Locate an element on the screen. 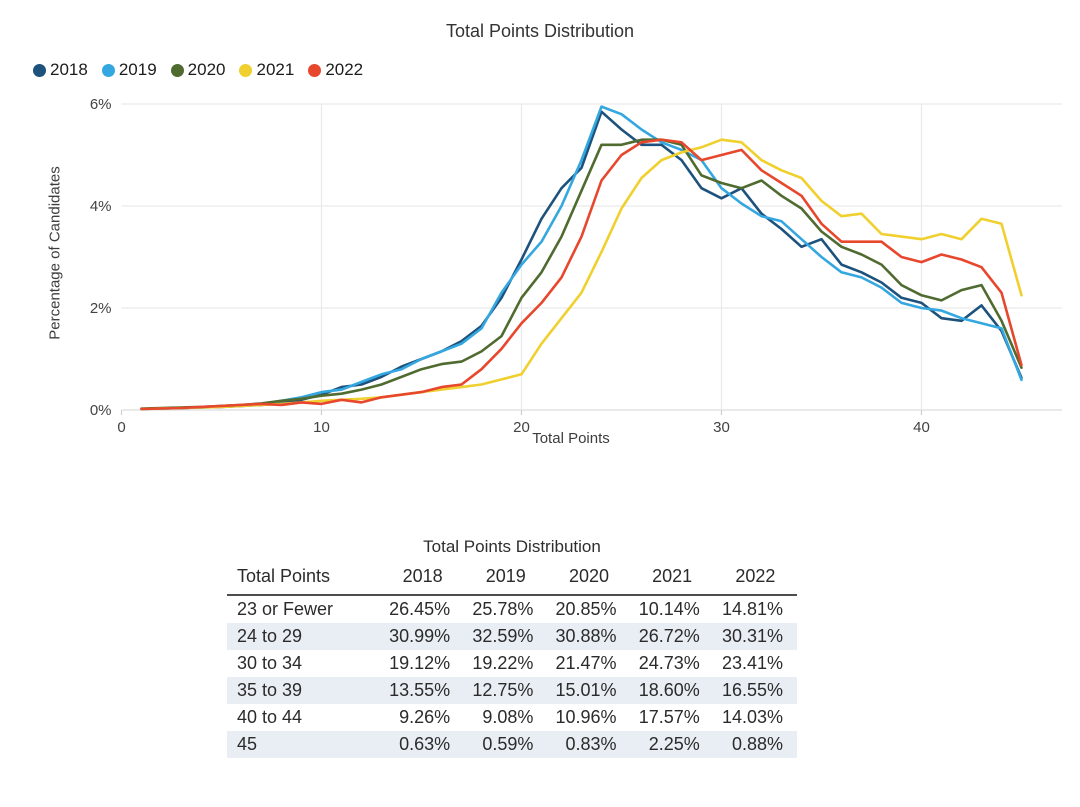 The image size is (1080, 807). value-cell: 30.99% is located at coordinates (420, 636).